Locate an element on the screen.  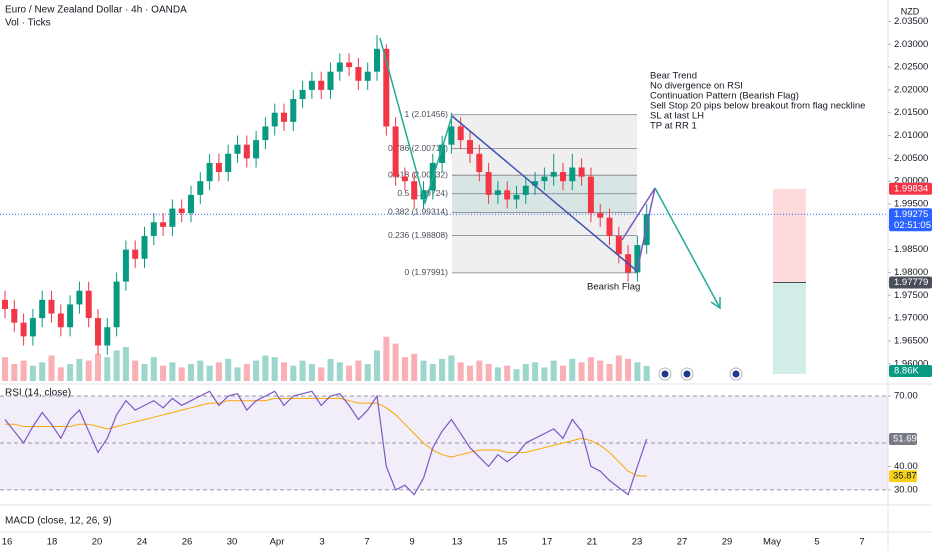
y-tick-label: 2.00000 is located at coordinates (911, 181).